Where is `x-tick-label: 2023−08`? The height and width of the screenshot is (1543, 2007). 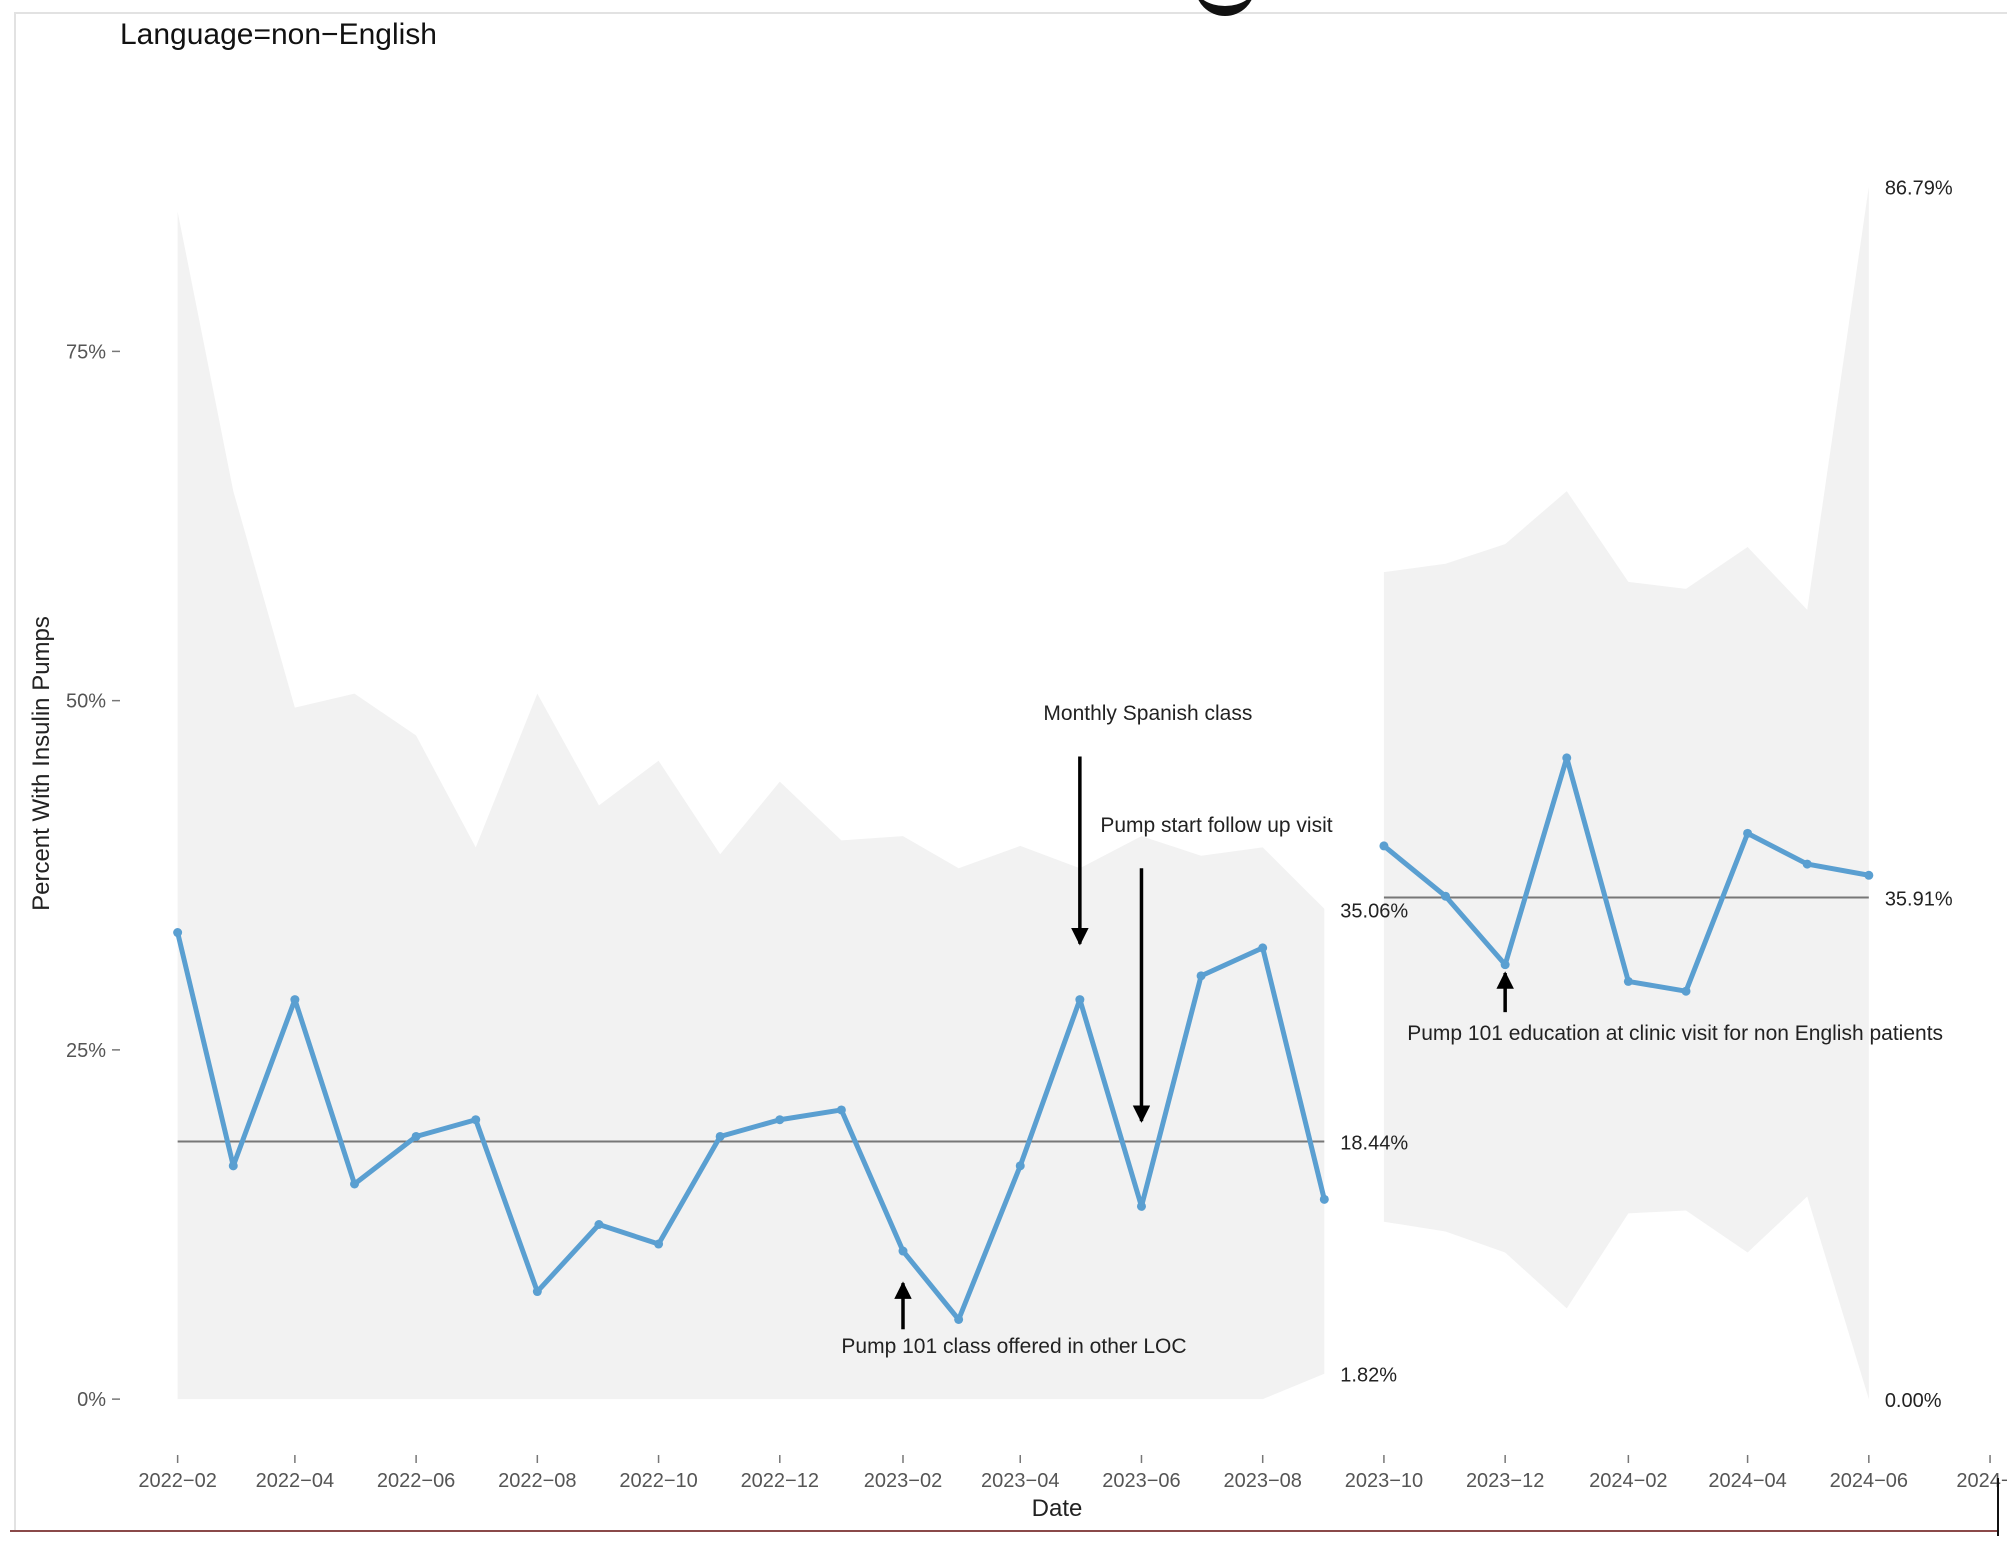
x-tick-label: 2023−08 is located at coordinates (1262, 1481).